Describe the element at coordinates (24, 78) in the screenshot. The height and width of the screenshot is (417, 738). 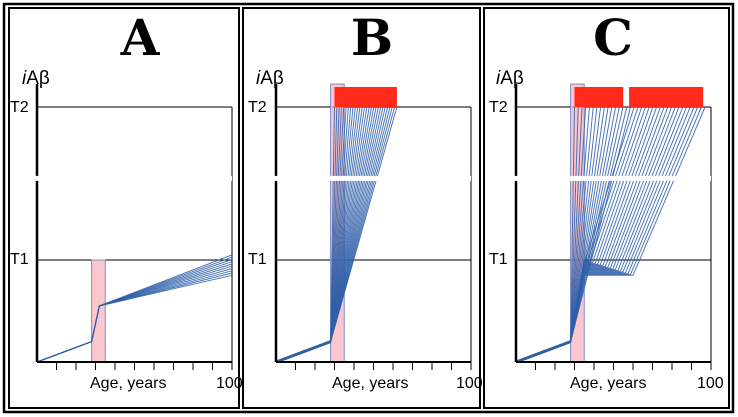
I see `panel-a-ylabel-prefix: i` at that location.